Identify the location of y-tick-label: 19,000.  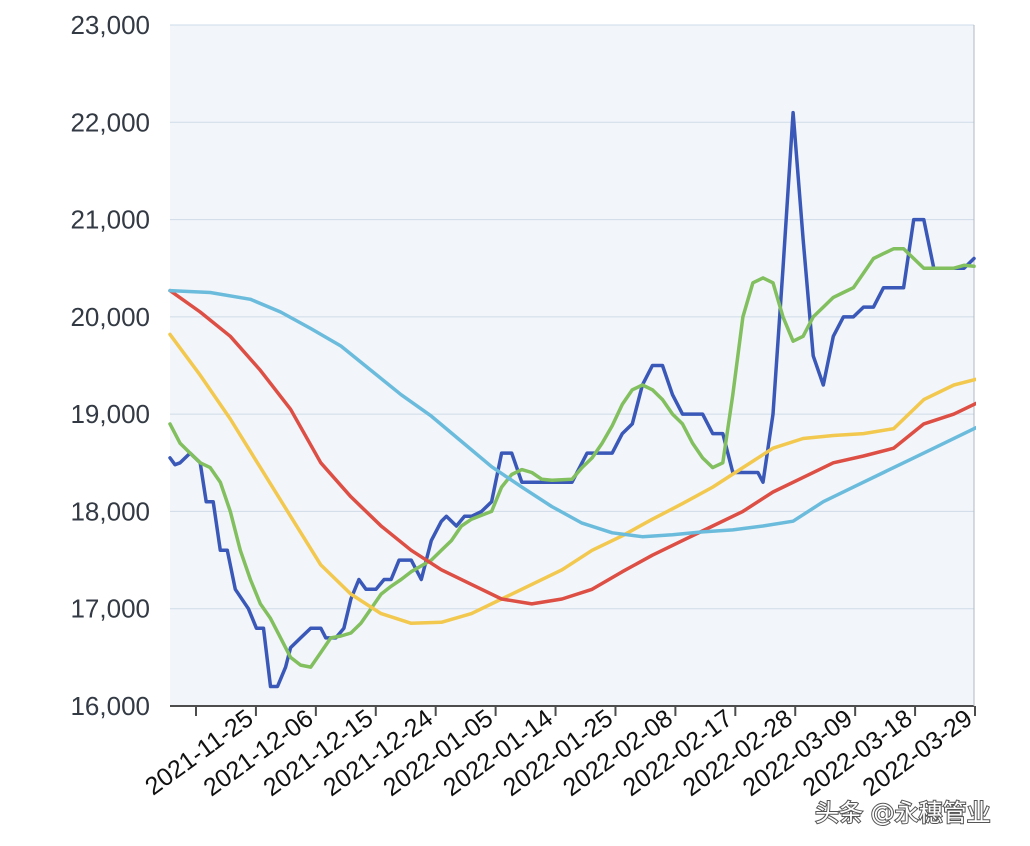
(110, 414).